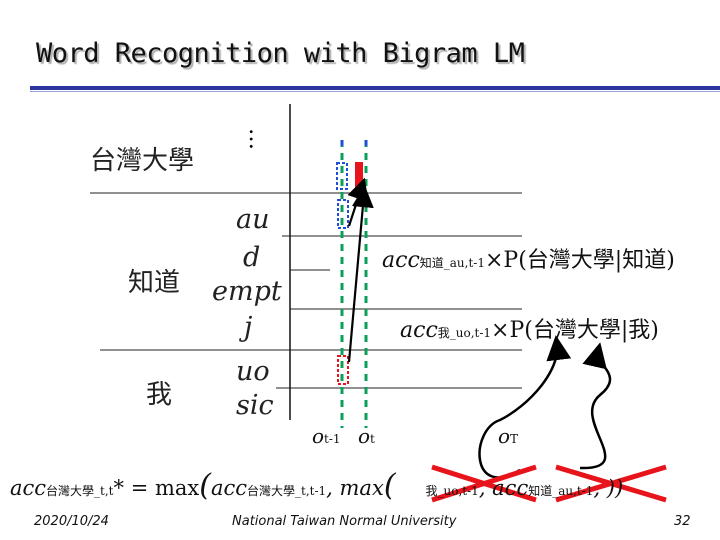 The height and width of the screenshot is (540, 720). I want to click on time-label-o-t: ot, so click(366, 436).